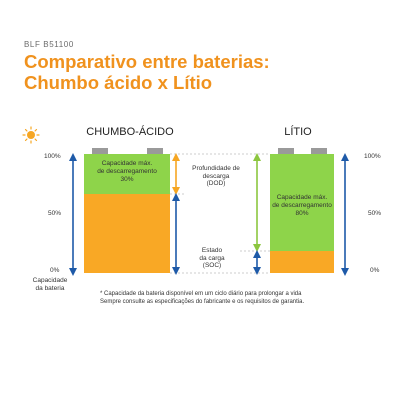 The width and height of the screenshot is (400, 400). I want to click on battery-capacity-label-line-2: da bateria, so click(50, 288).